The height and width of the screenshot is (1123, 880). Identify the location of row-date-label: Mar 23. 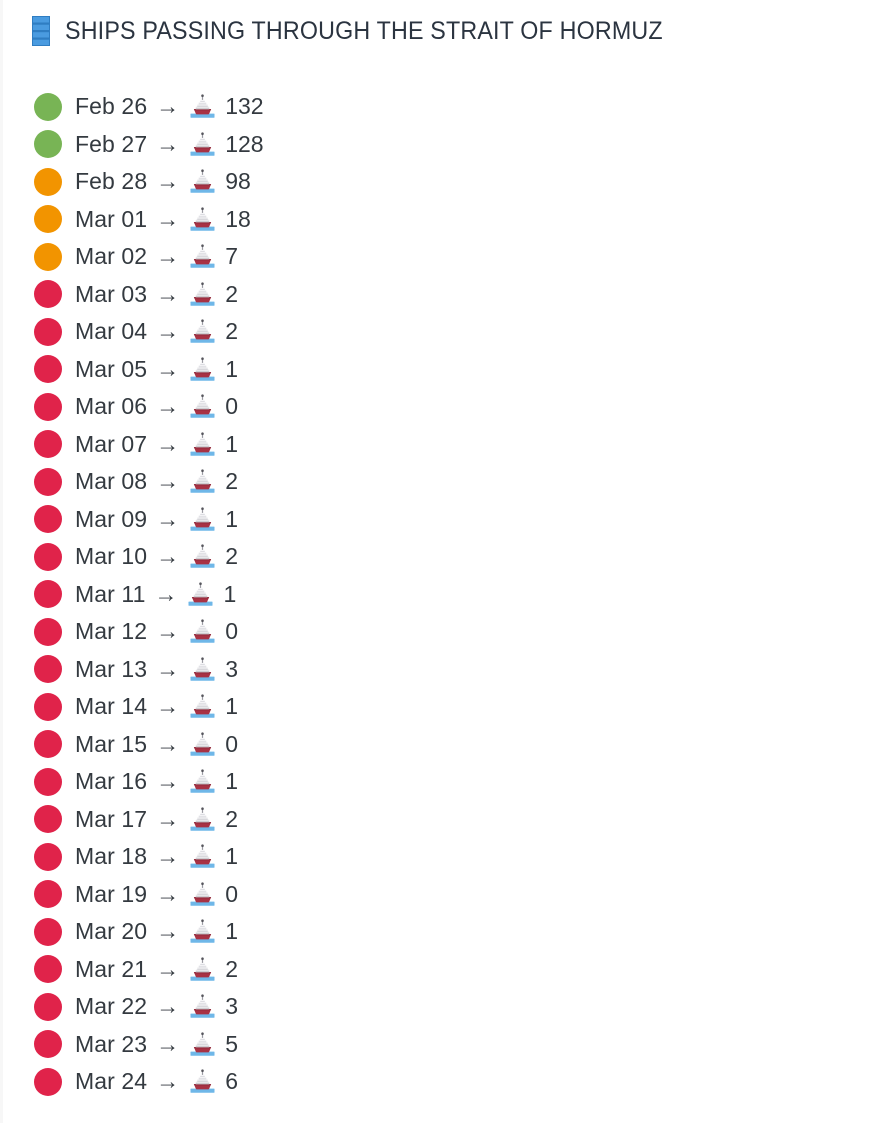
(111, 1043).